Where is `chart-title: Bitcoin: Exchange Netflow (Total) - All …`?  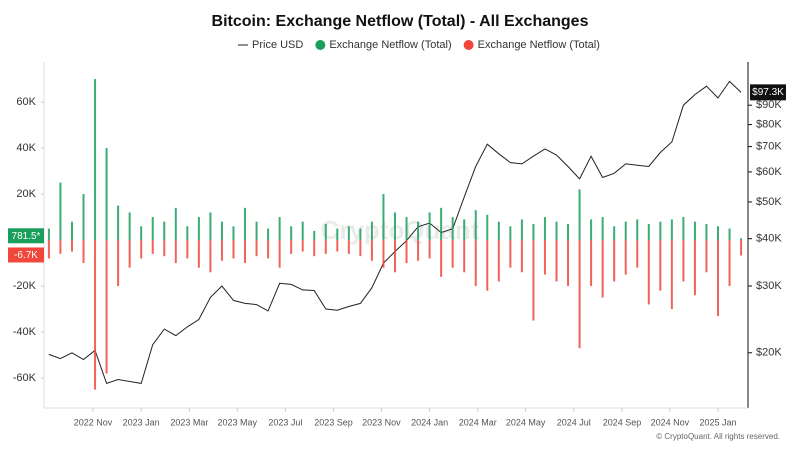 chart-title: Bitcoin: Exchange Netflow (Total) - All … is located at coordinates (400, 21).